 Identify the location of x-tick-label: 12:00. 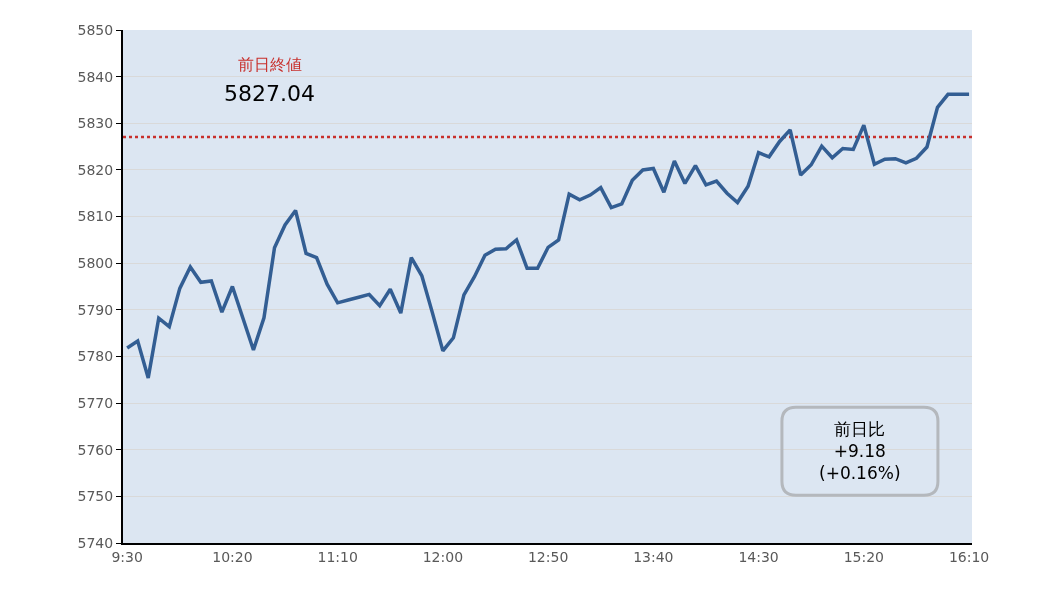
(443, 556).